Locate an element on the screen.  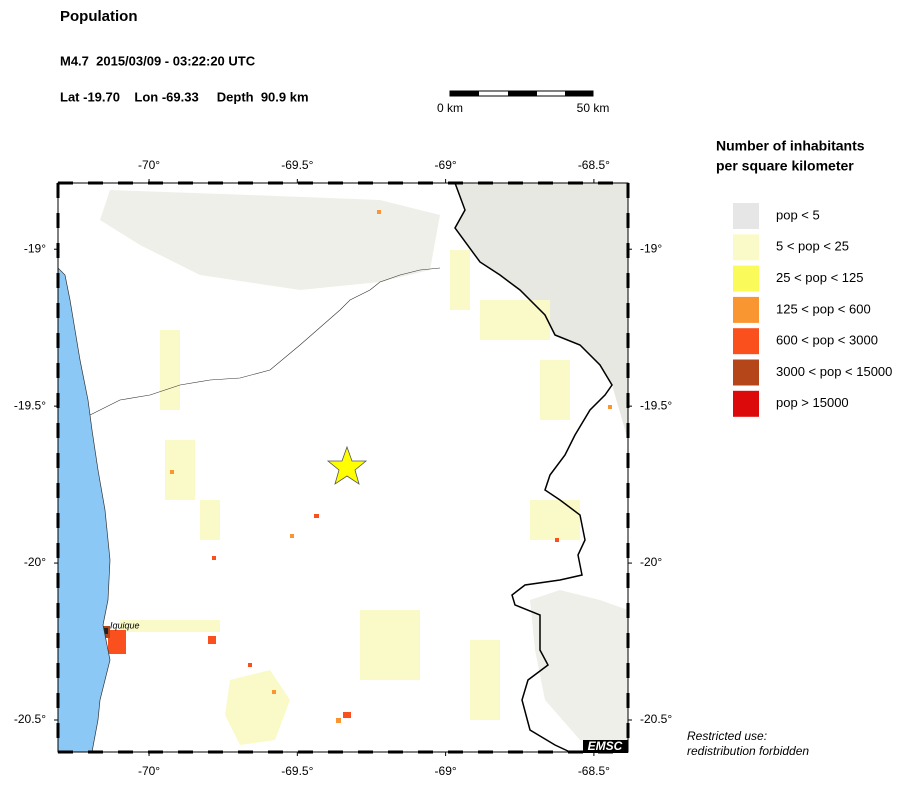
credit: EMSC is located at coordinates (605, 746).